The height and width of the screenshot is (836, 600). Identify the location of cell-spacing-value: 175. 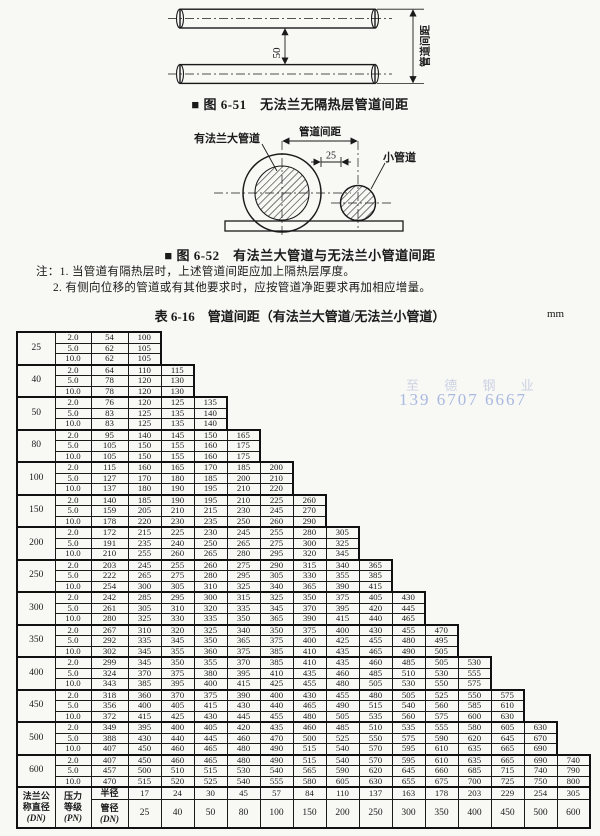
(243, 456).